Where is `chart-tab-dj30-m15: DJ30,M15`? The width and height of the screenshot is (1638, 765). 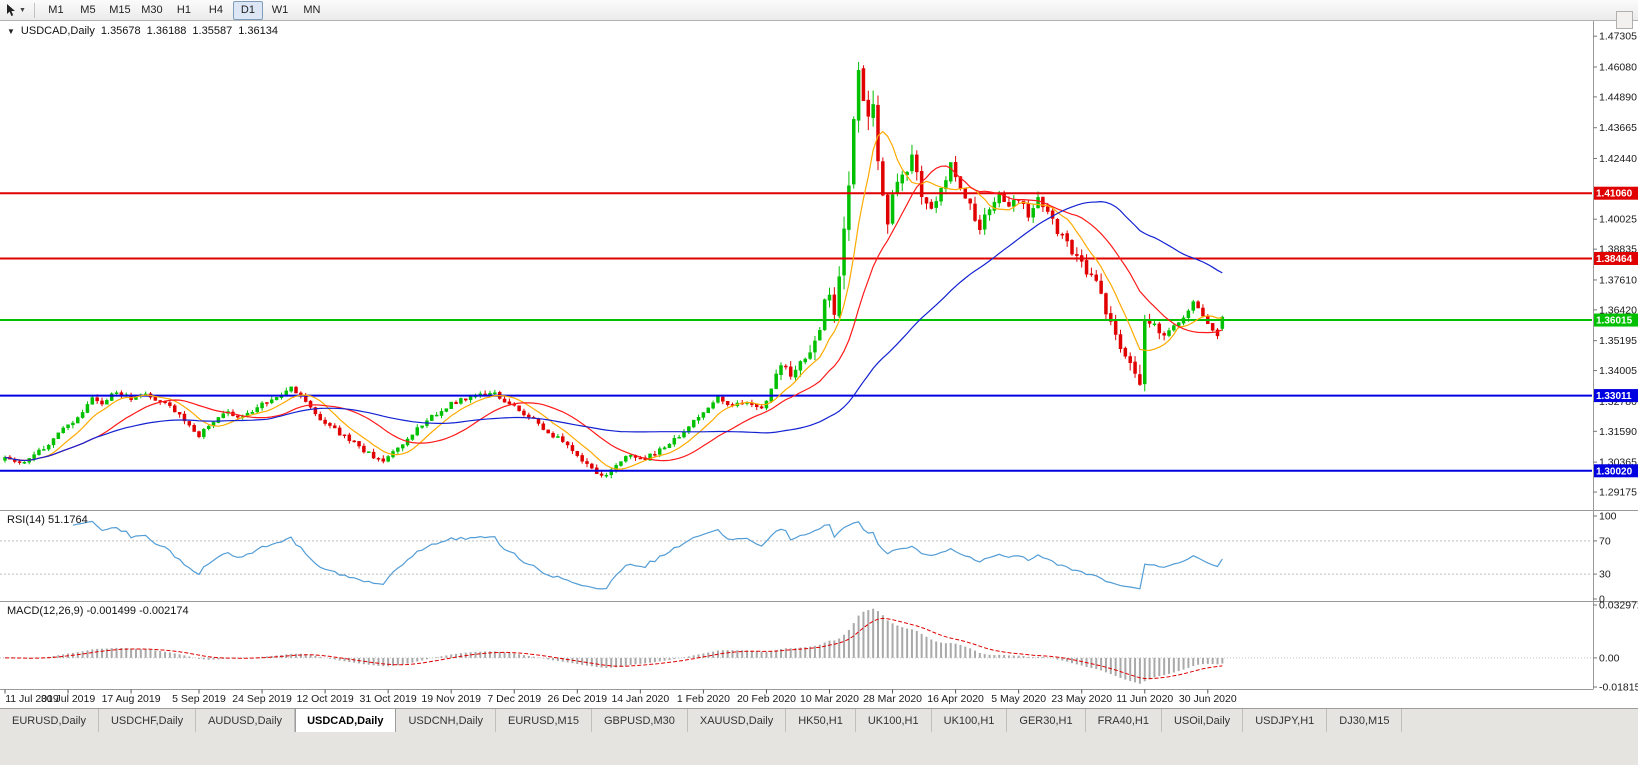 chart-tab-dj30-m15: DJ30,M15 is located at coordinates (1365, 720).